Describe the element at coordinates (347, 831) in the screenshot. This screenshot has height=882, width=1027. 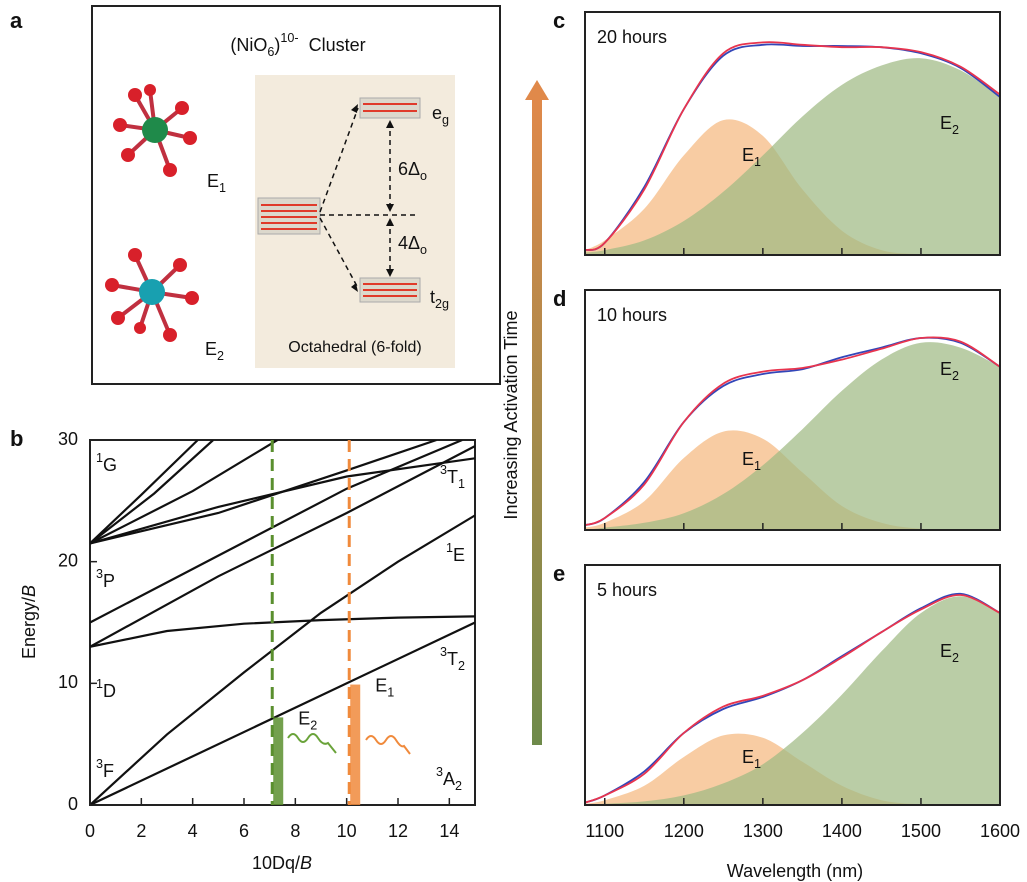
I see `x-tick-label: 10` at that location.